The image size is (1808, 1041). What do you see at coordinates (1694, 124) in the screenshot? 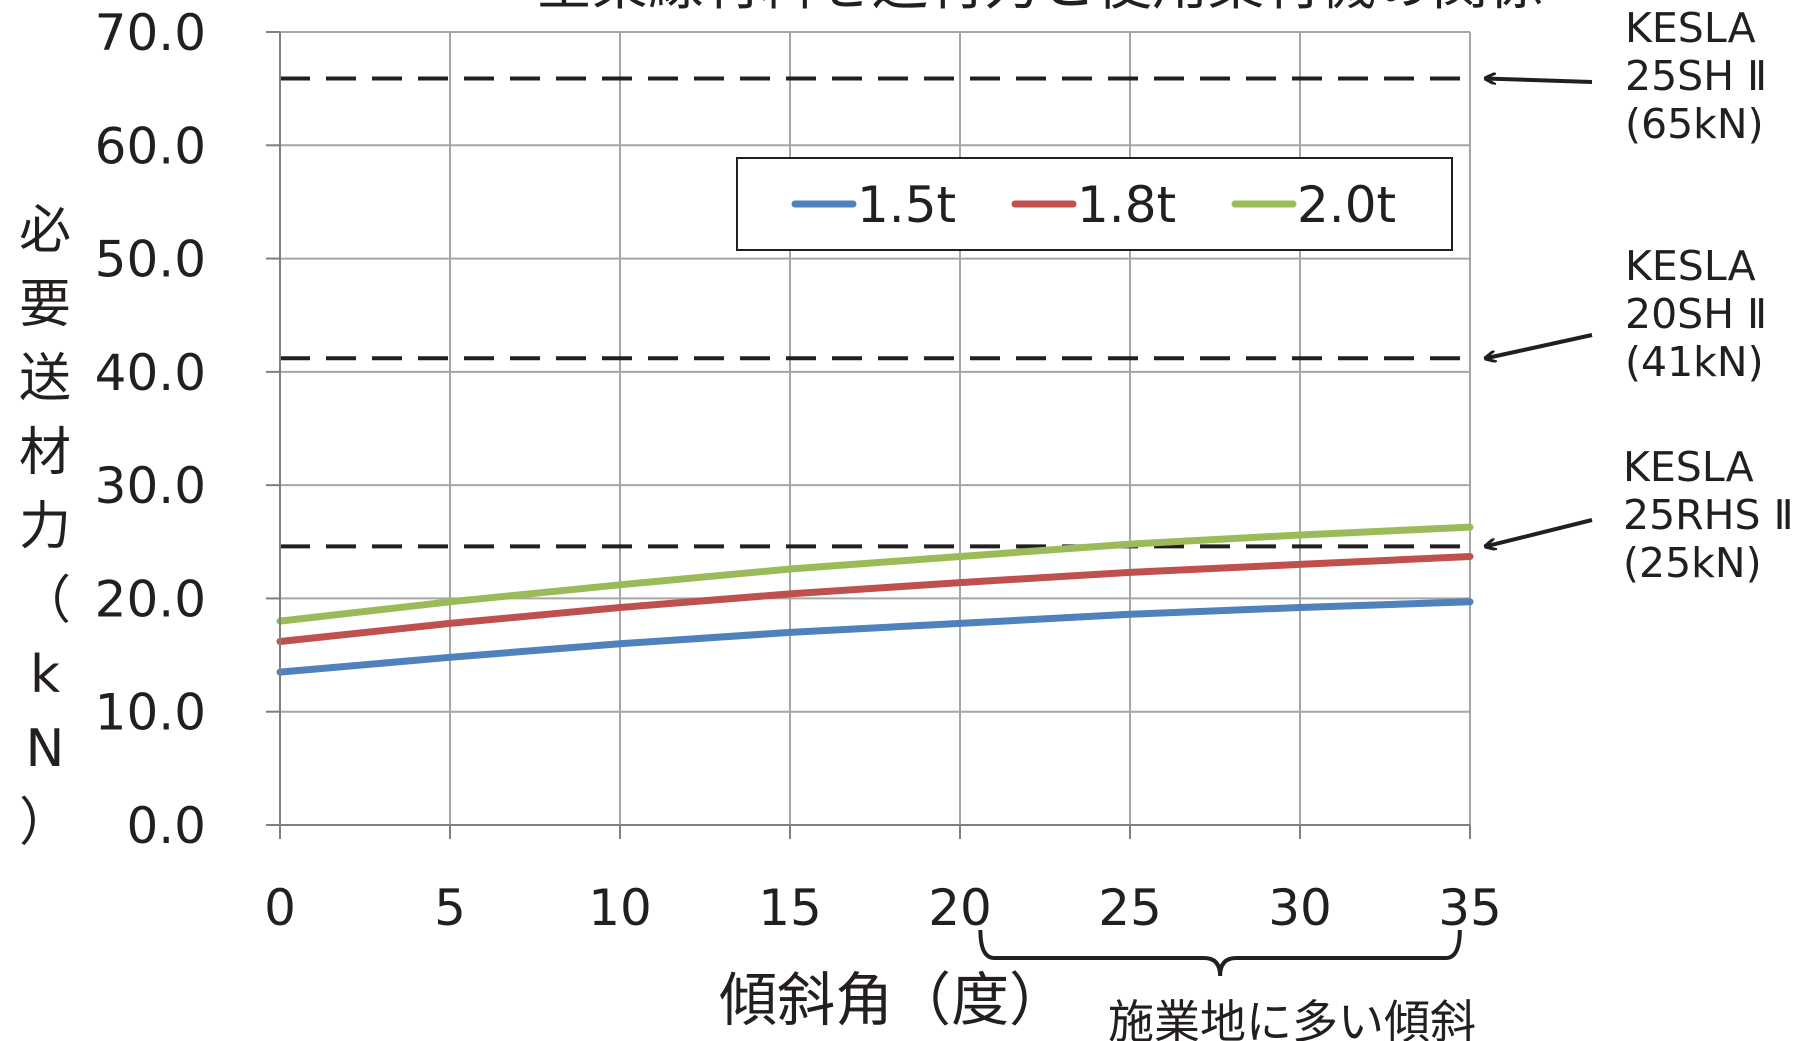
I see `reference-label-line: (65kN)` at bounding box center [1694, 124].